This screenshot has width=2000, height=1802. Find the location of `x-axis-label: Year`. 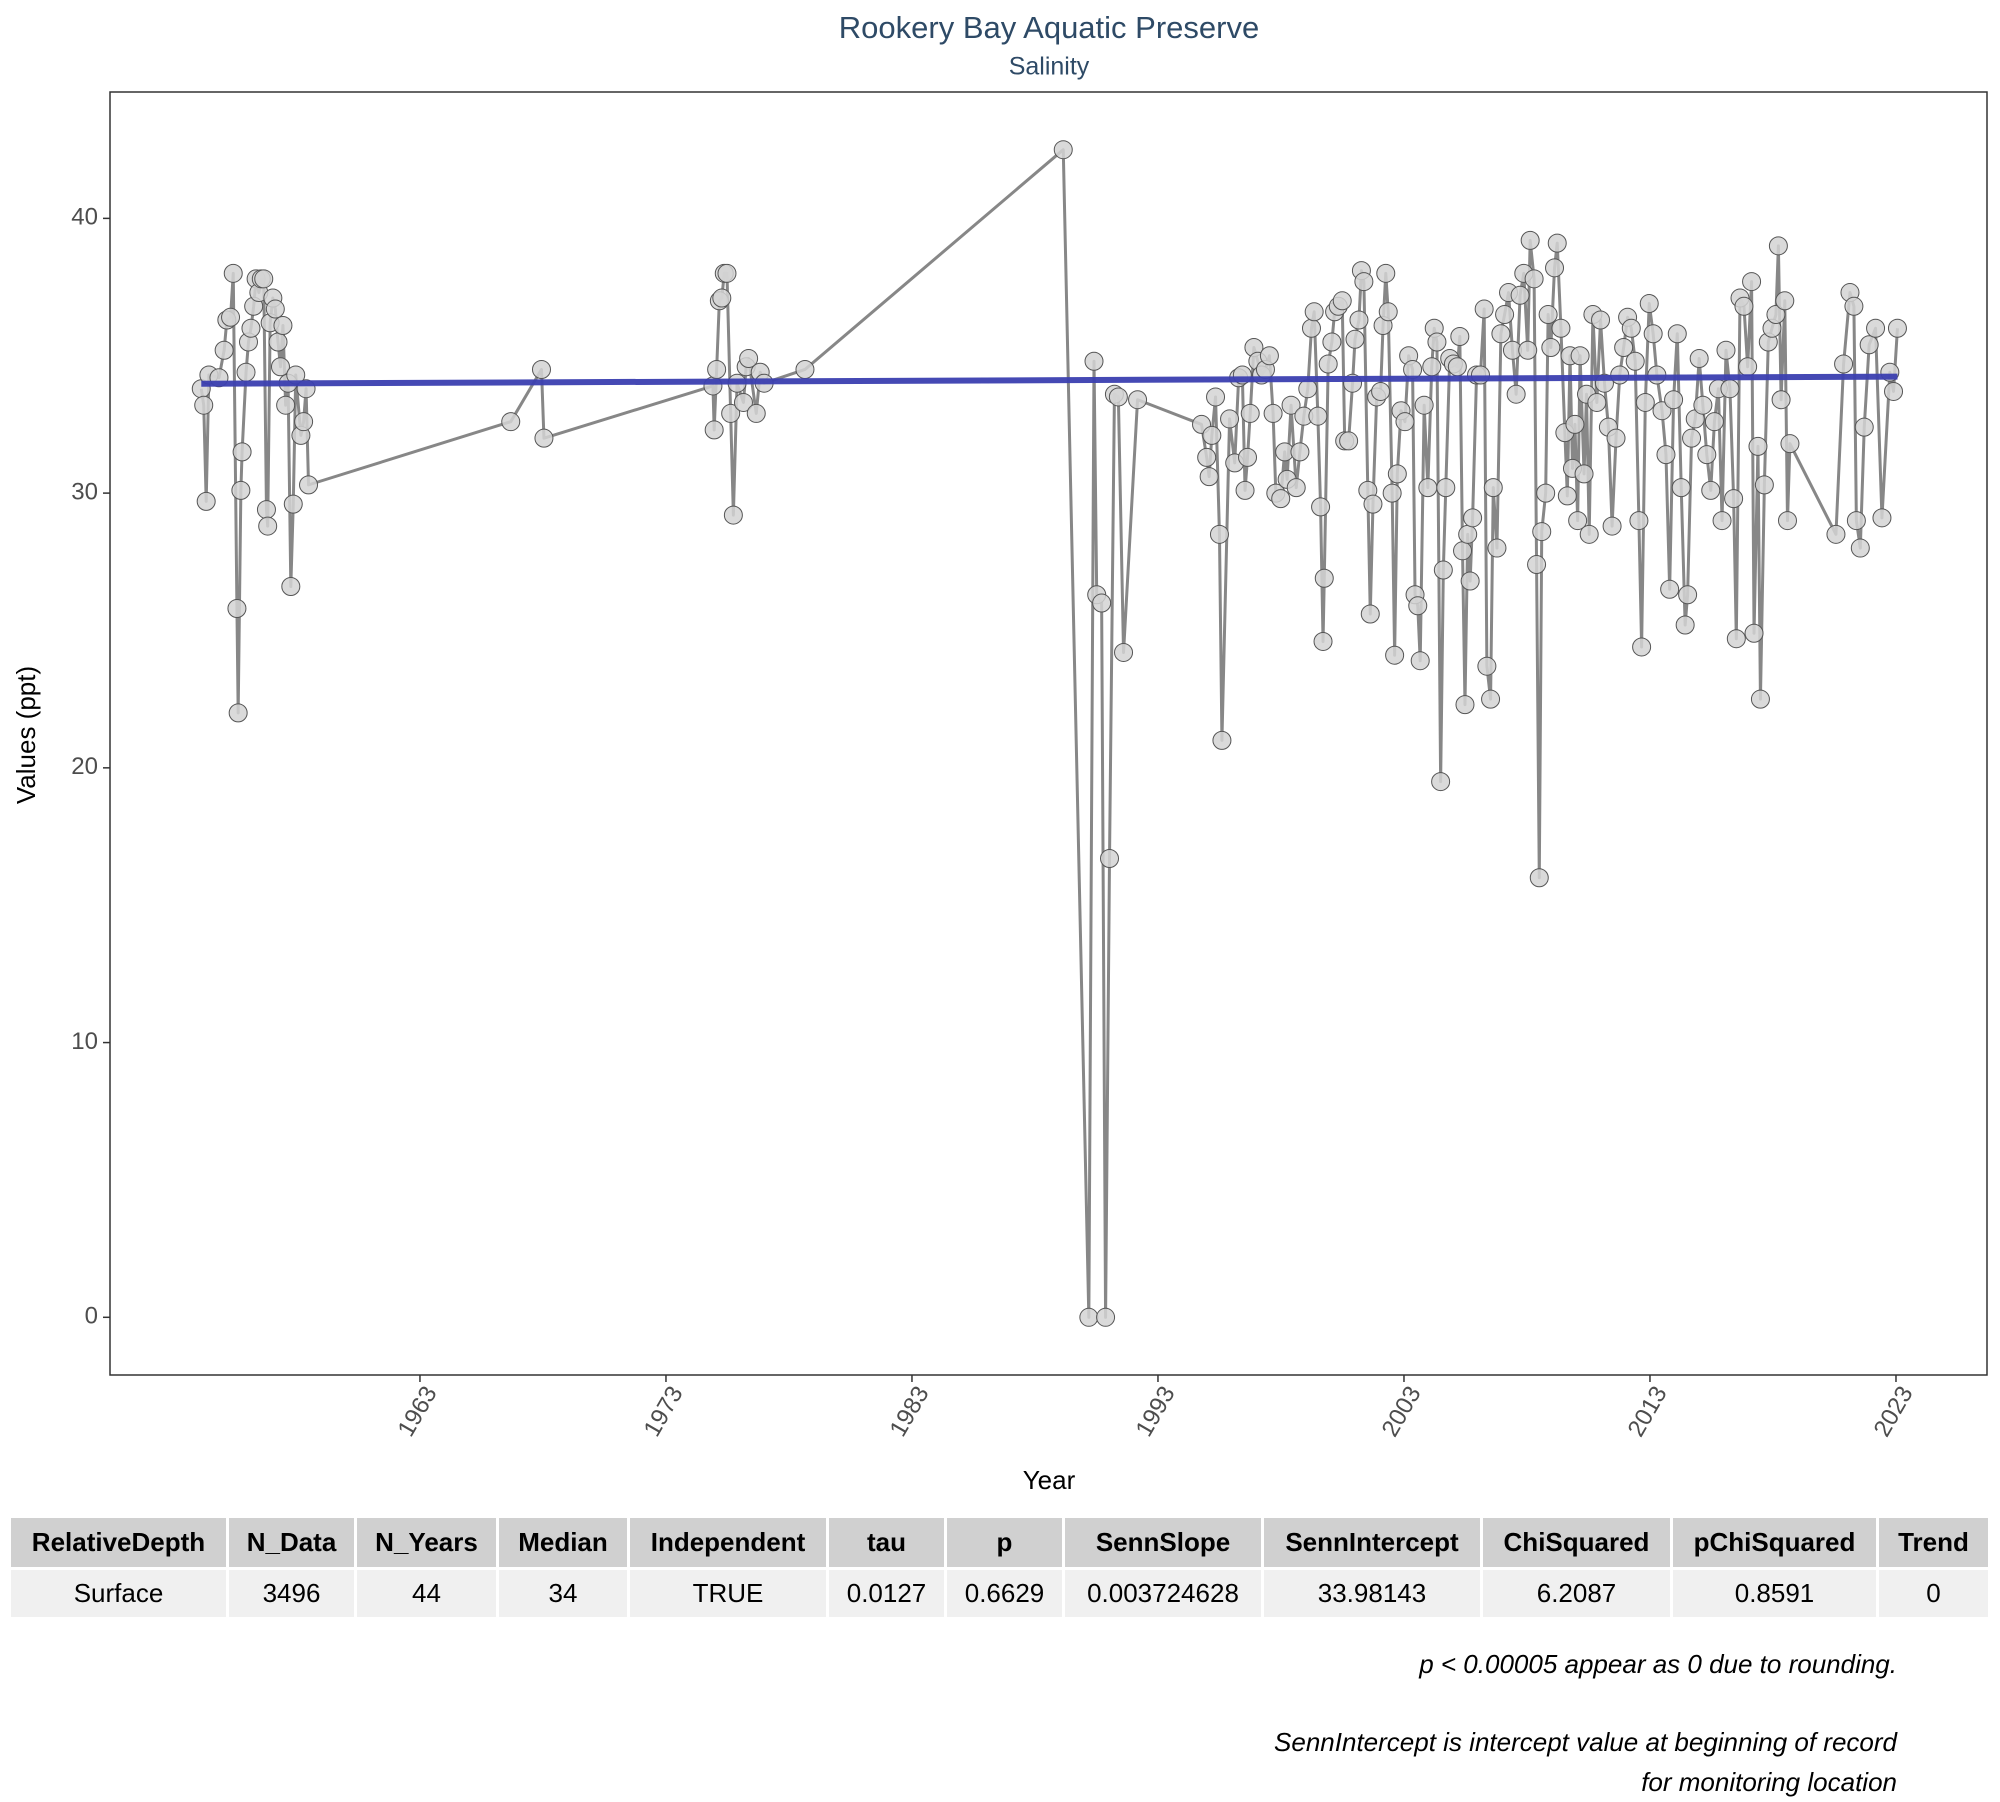

x-axis-label: Year is located at coordinates (1049, 1480).